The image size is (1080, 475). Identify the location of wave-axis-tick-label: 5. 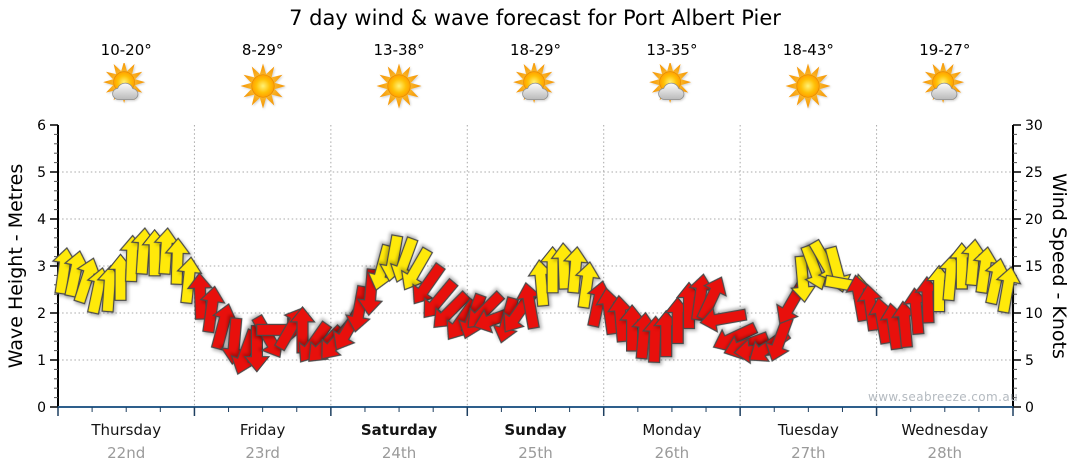
(41, 173).